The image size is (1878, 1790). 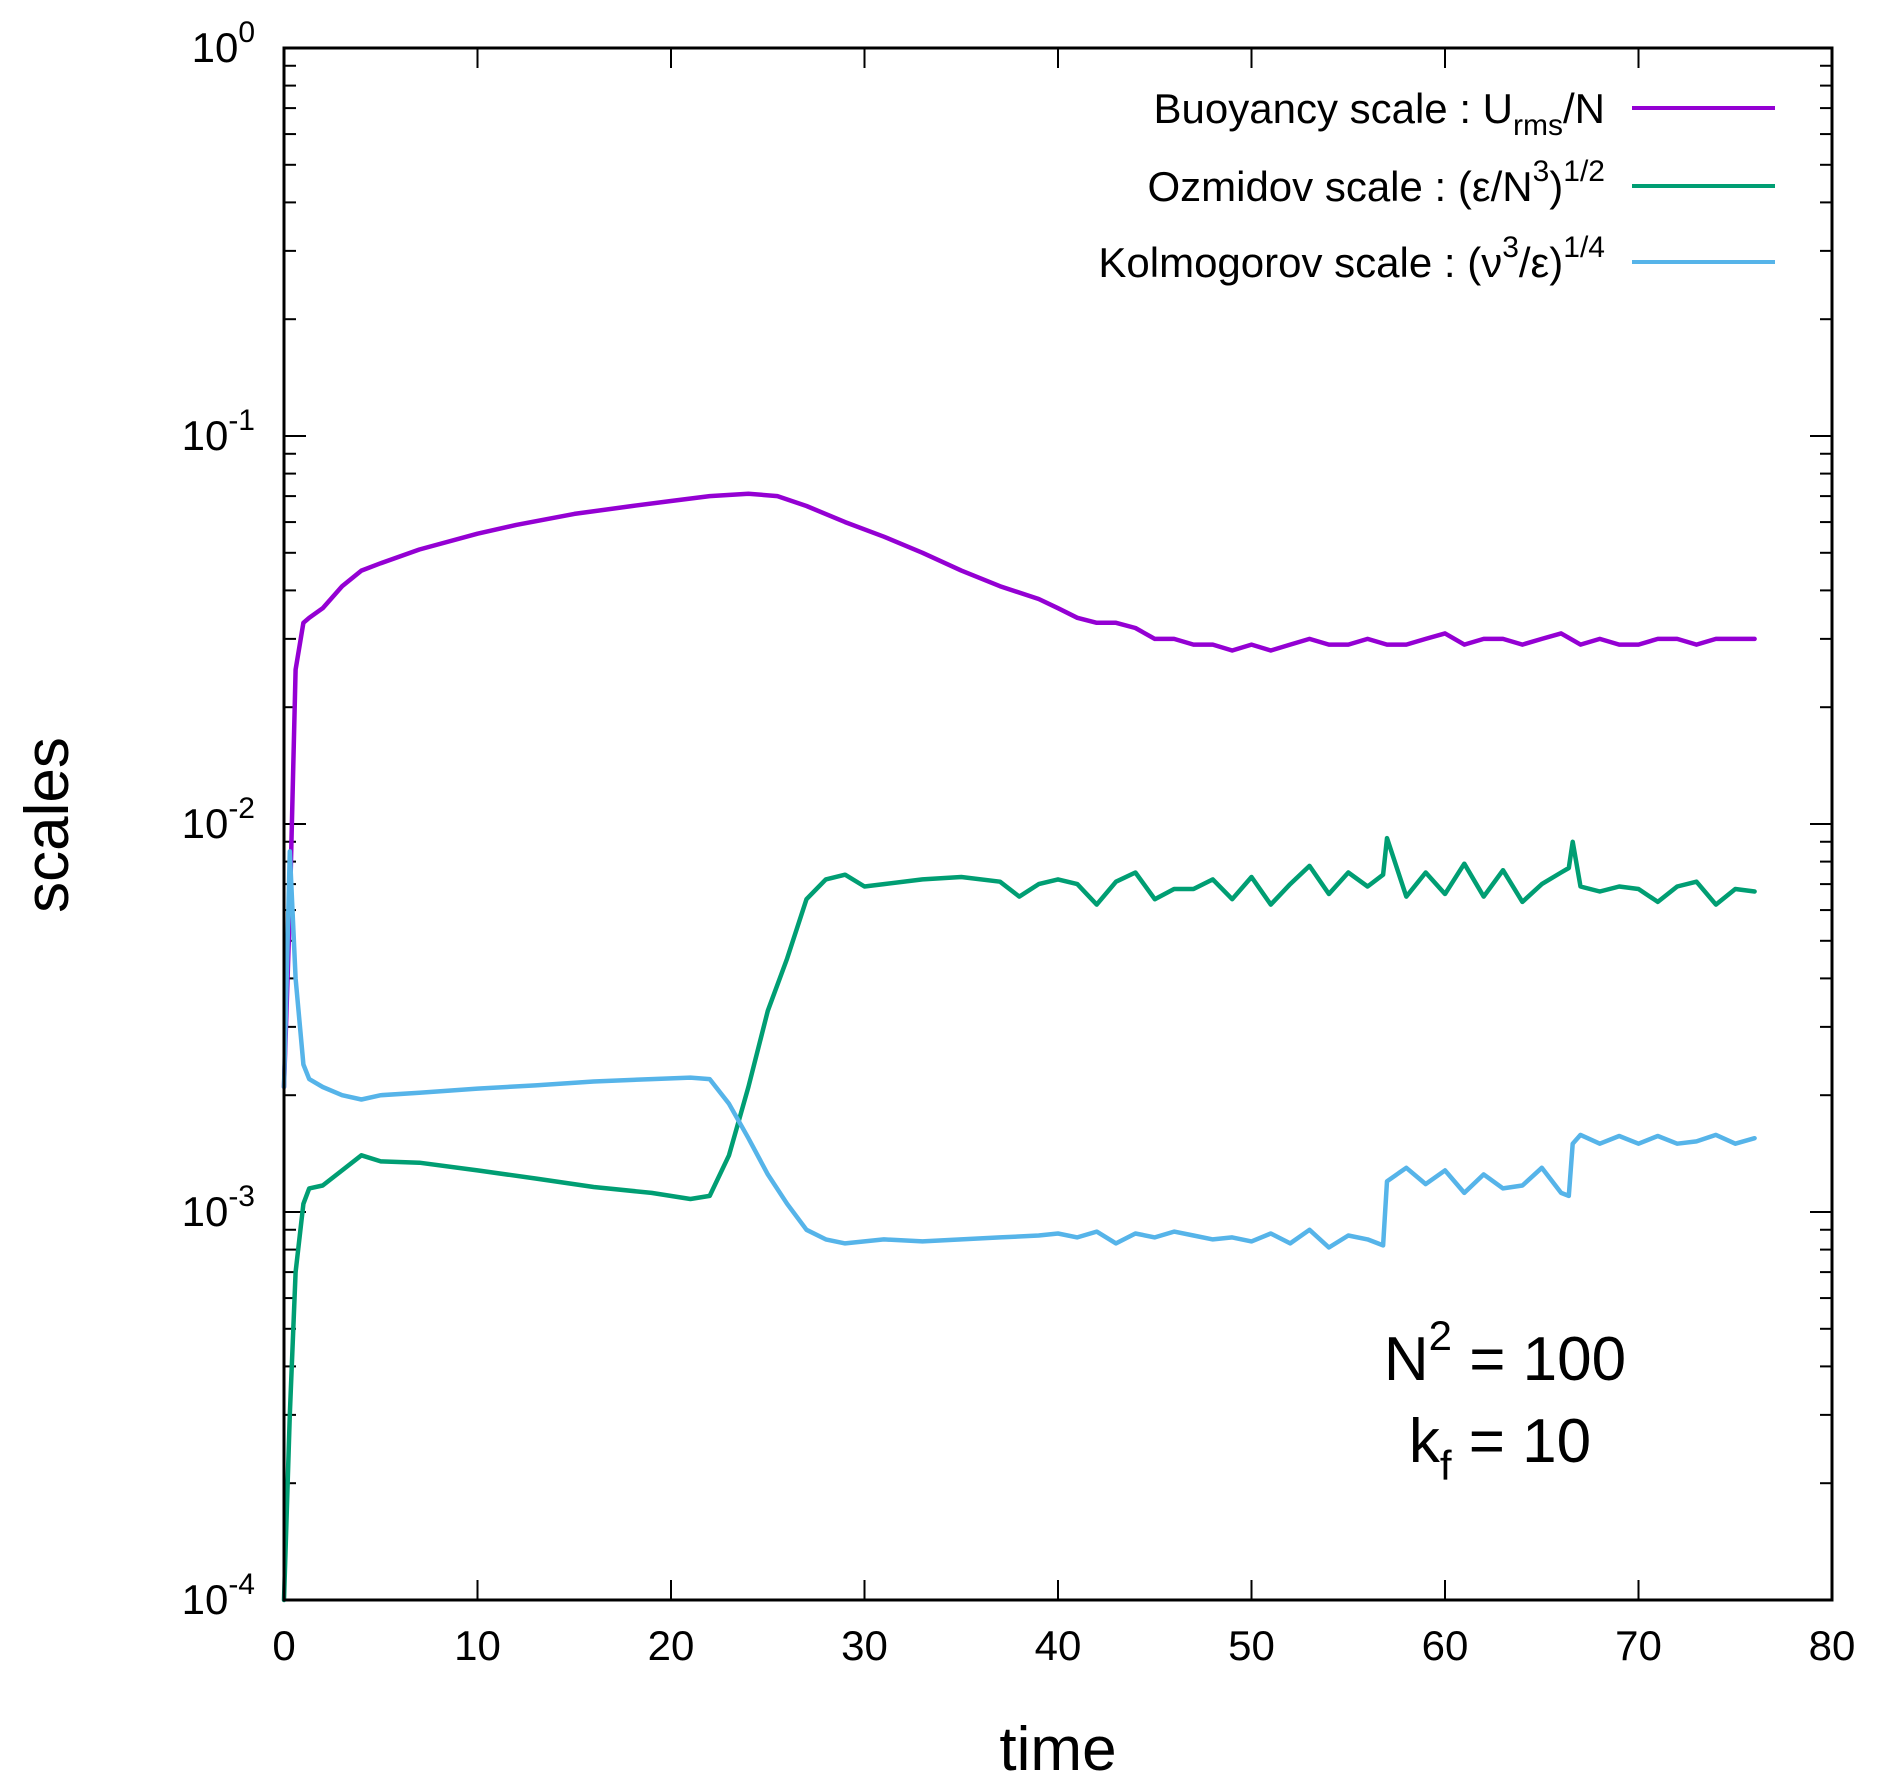 What do you see at coordinates (671, 1645) in the screenshot?
I see `x-tick-label: 20` at bounding box center [671, 1645].